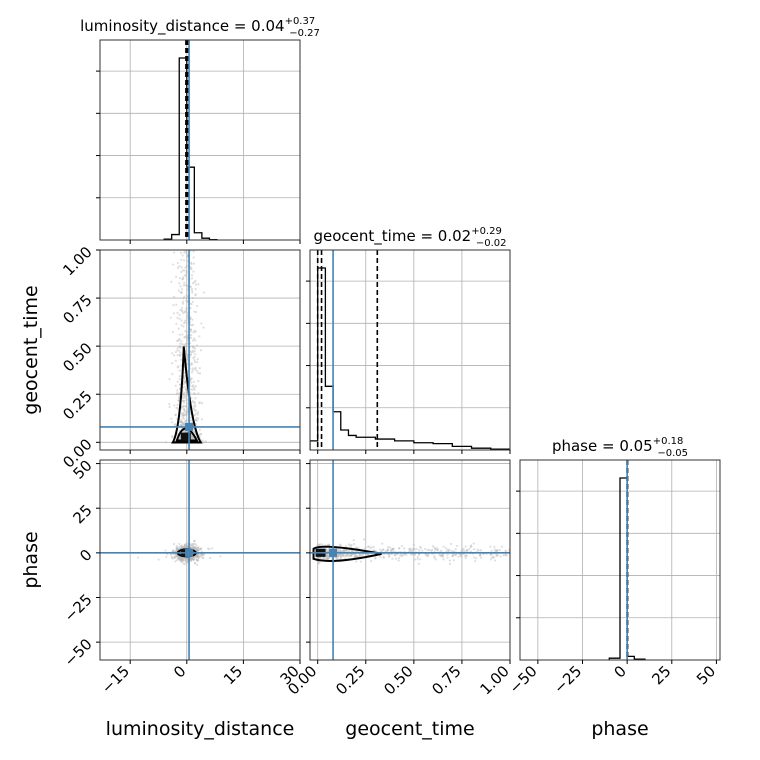 The width and height of the screenshot is (760, 760). I want to click on density-core, so click(185, 436).